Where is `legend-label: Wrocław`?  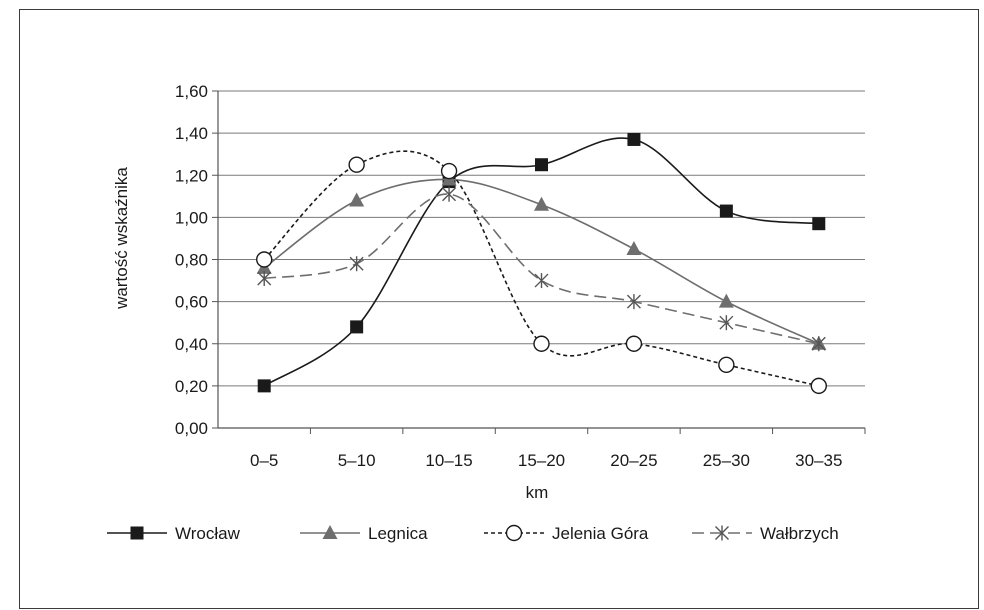 legend-label: Wrocław is located at coordinates (208, 533).